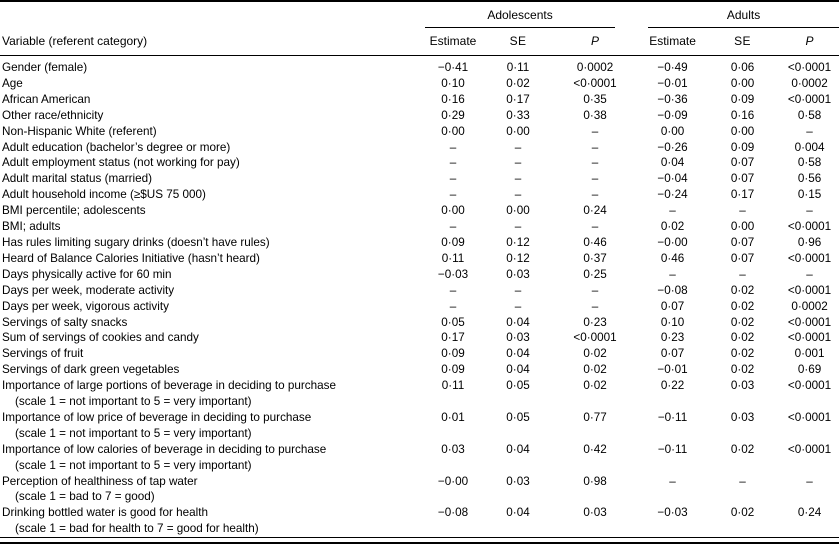 Image resolution: width=839 pixels, height=545 pixels. What do you see at coordinates (419, 14) in the screenshot?
I see `group-header-row: Adolescents Adults` at bounding box center [419, 14].